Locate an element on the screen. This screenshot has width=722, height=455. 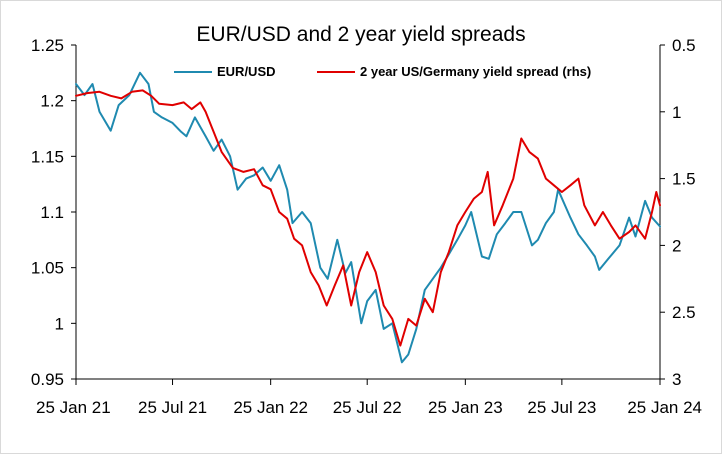
x-axis-tick-label: 25 Jul 23 is located at coordinates (561, 407).